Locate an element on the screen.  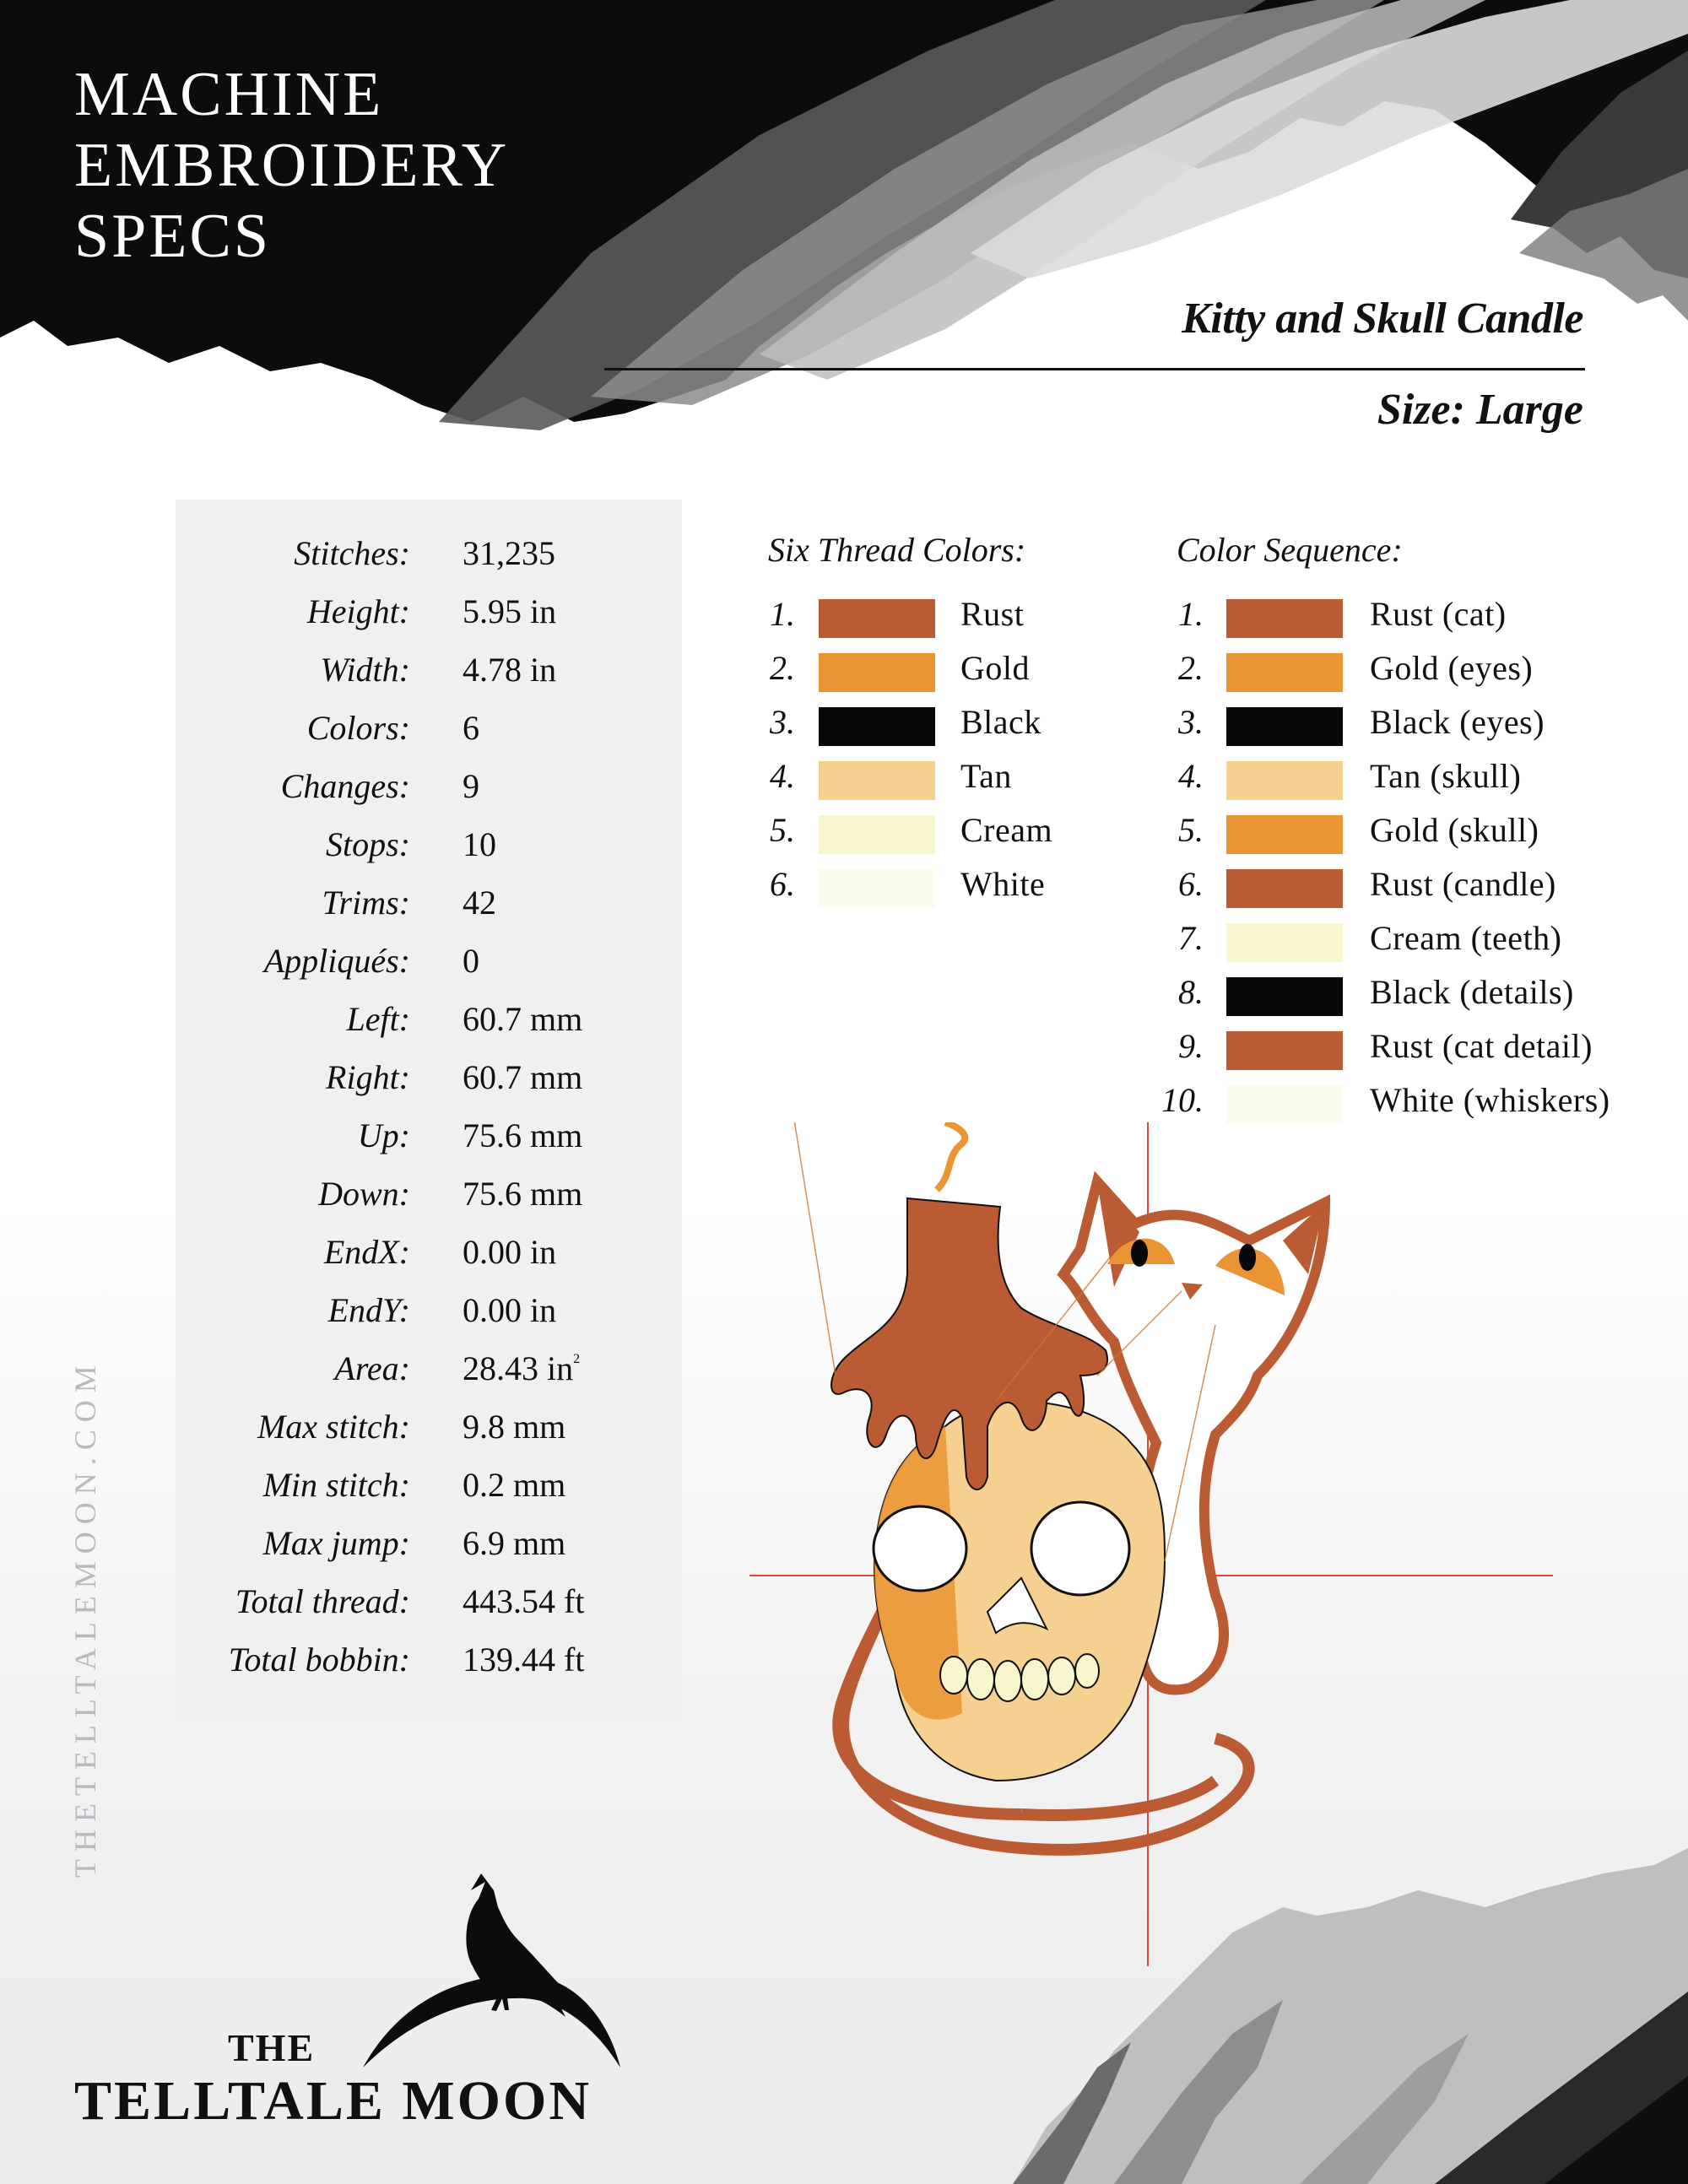
spec-label: Max jump: is located at coordinates (336, 1543).